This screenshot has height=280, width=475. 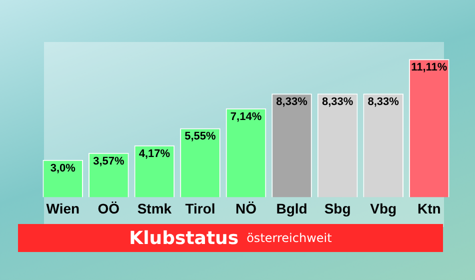 What do you see at coordinates (63, 208) in the screenshot?
I see `x-tick-label: Wien` at bounding box center [63, 208].